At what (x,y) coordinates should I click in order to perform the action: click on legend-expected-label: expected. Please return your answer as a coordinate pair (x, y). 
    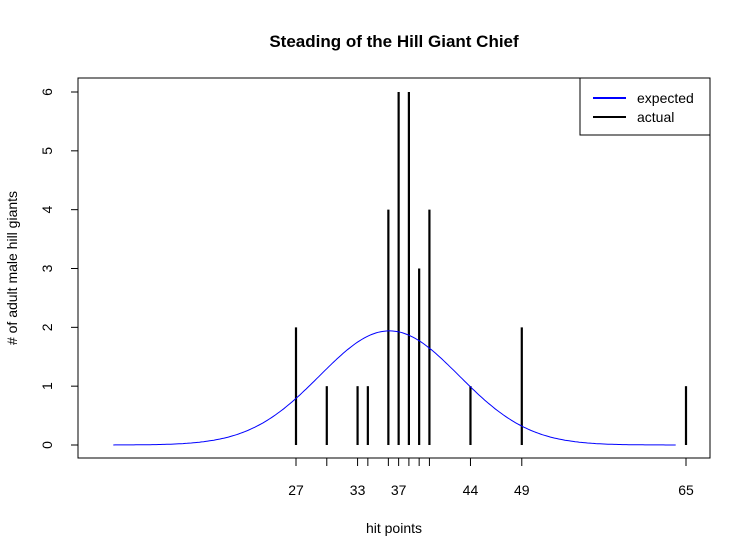
    Looking at the image, I should click on (665, 98).